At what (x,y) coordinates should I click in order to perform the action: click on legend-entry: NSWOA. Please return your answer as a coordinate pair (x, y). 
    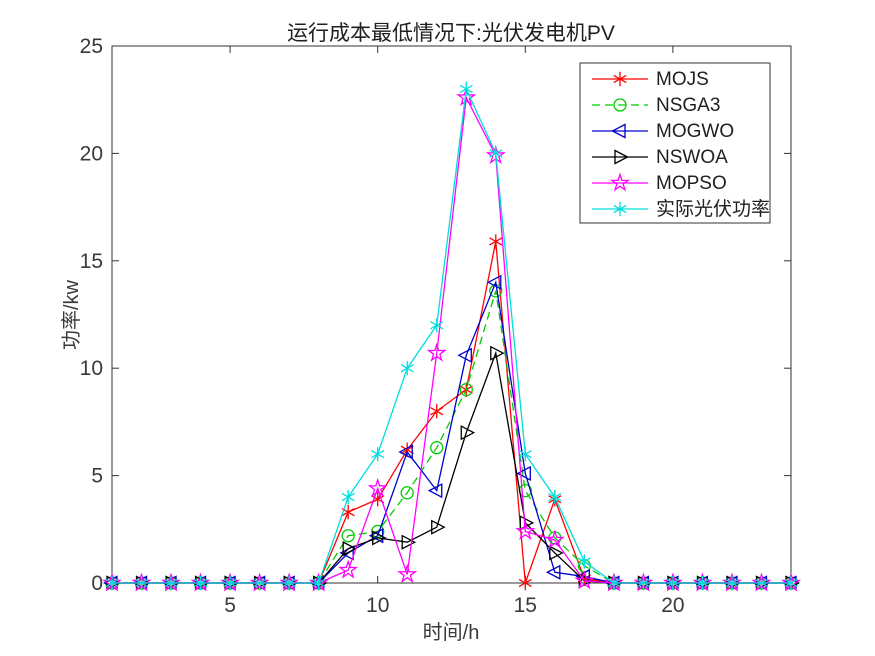
    Looking at the image, I should click on (660, 157).